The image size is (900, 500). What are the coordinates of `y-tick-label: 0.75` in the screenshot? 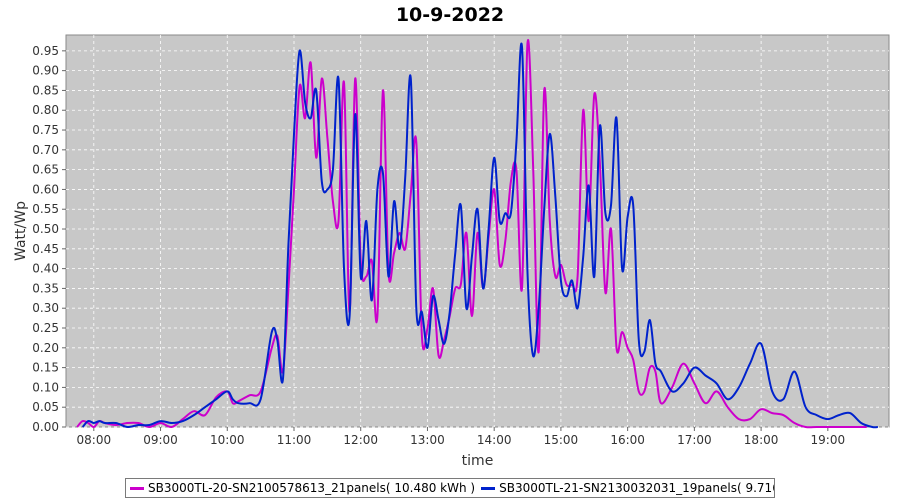 It's located at (45, 130).